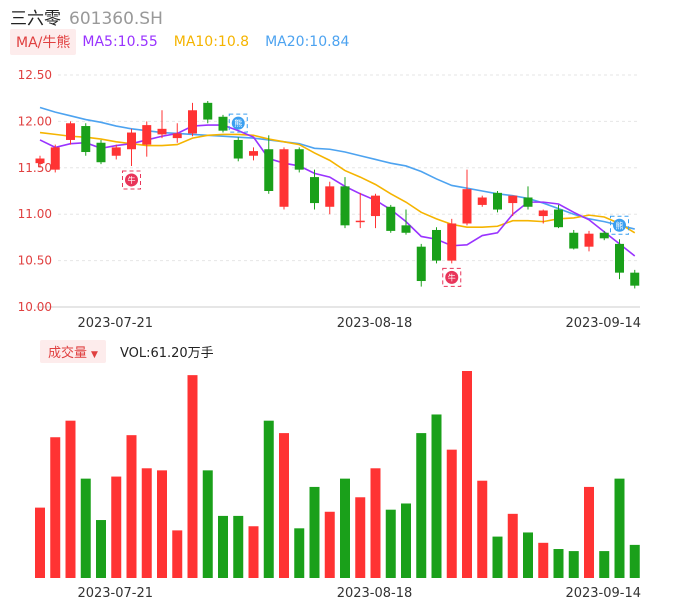 The image size is (686, 606). Describe the element at coordinates (603, 323) in the screenshot. I see `x-tick-label: 2023-09-14` at that location.